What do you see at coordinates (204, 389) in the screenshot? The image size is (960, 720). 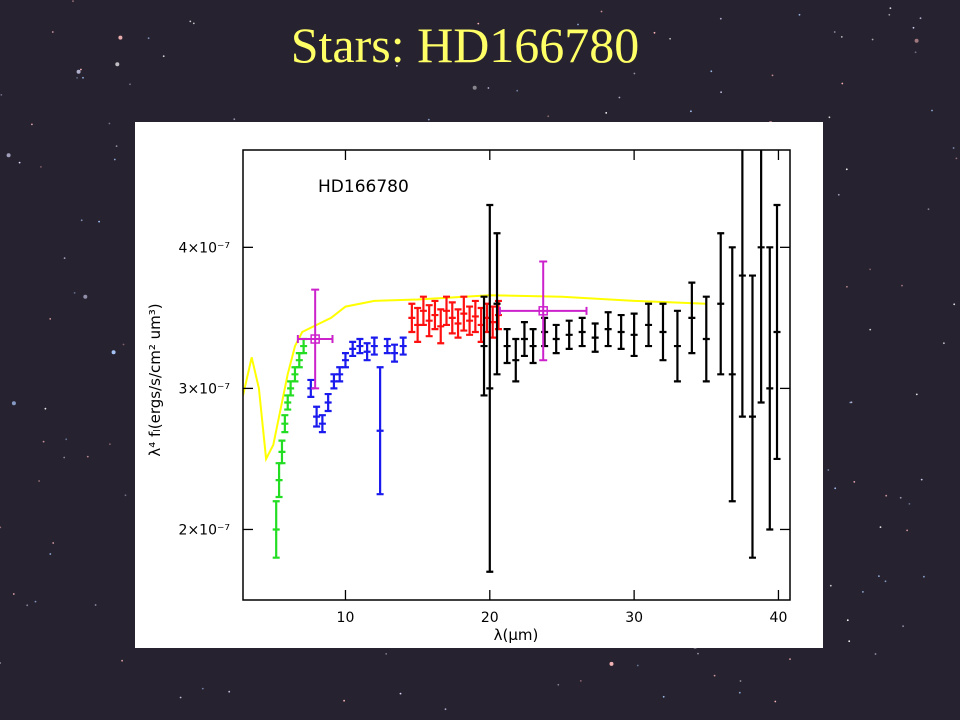 I see `y-tick-label: 3×10⁻⁷` at bounding box center [204, 389].